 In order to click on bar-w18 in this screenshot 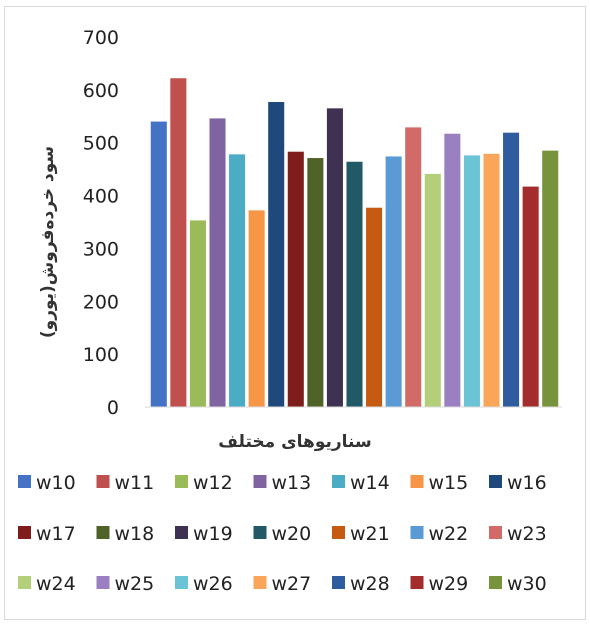, I will do `click(315, 282)`.